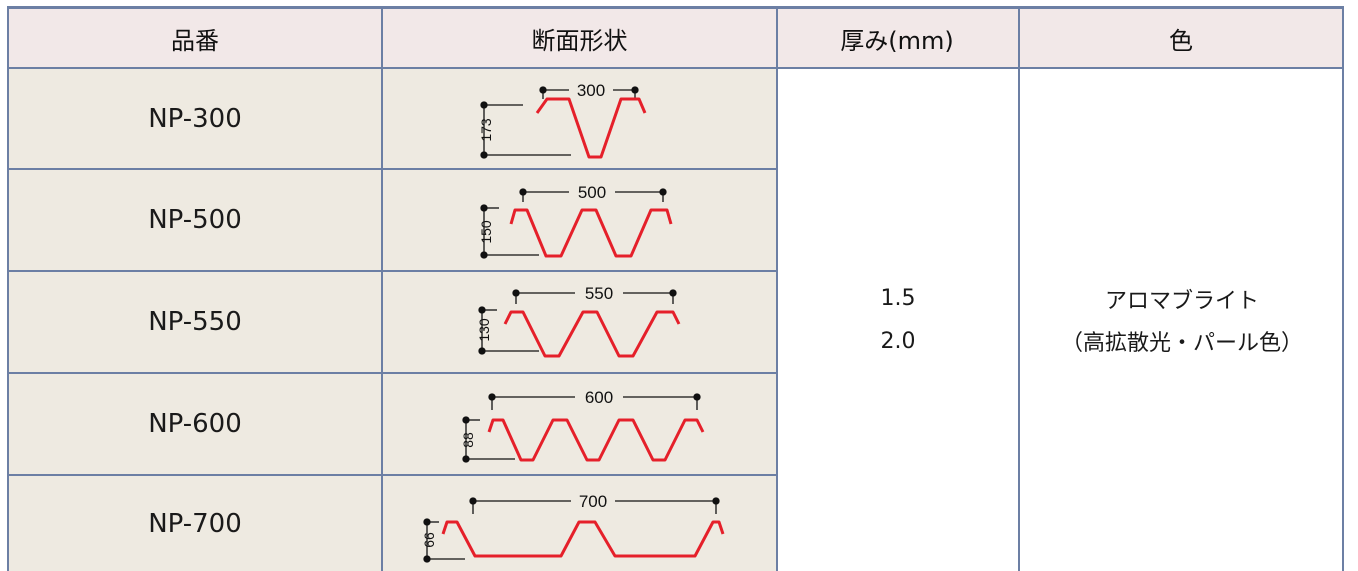 The height and width of the screenshot is (571, 1358). I want to click on svg-text: 500, so click(592, 192).